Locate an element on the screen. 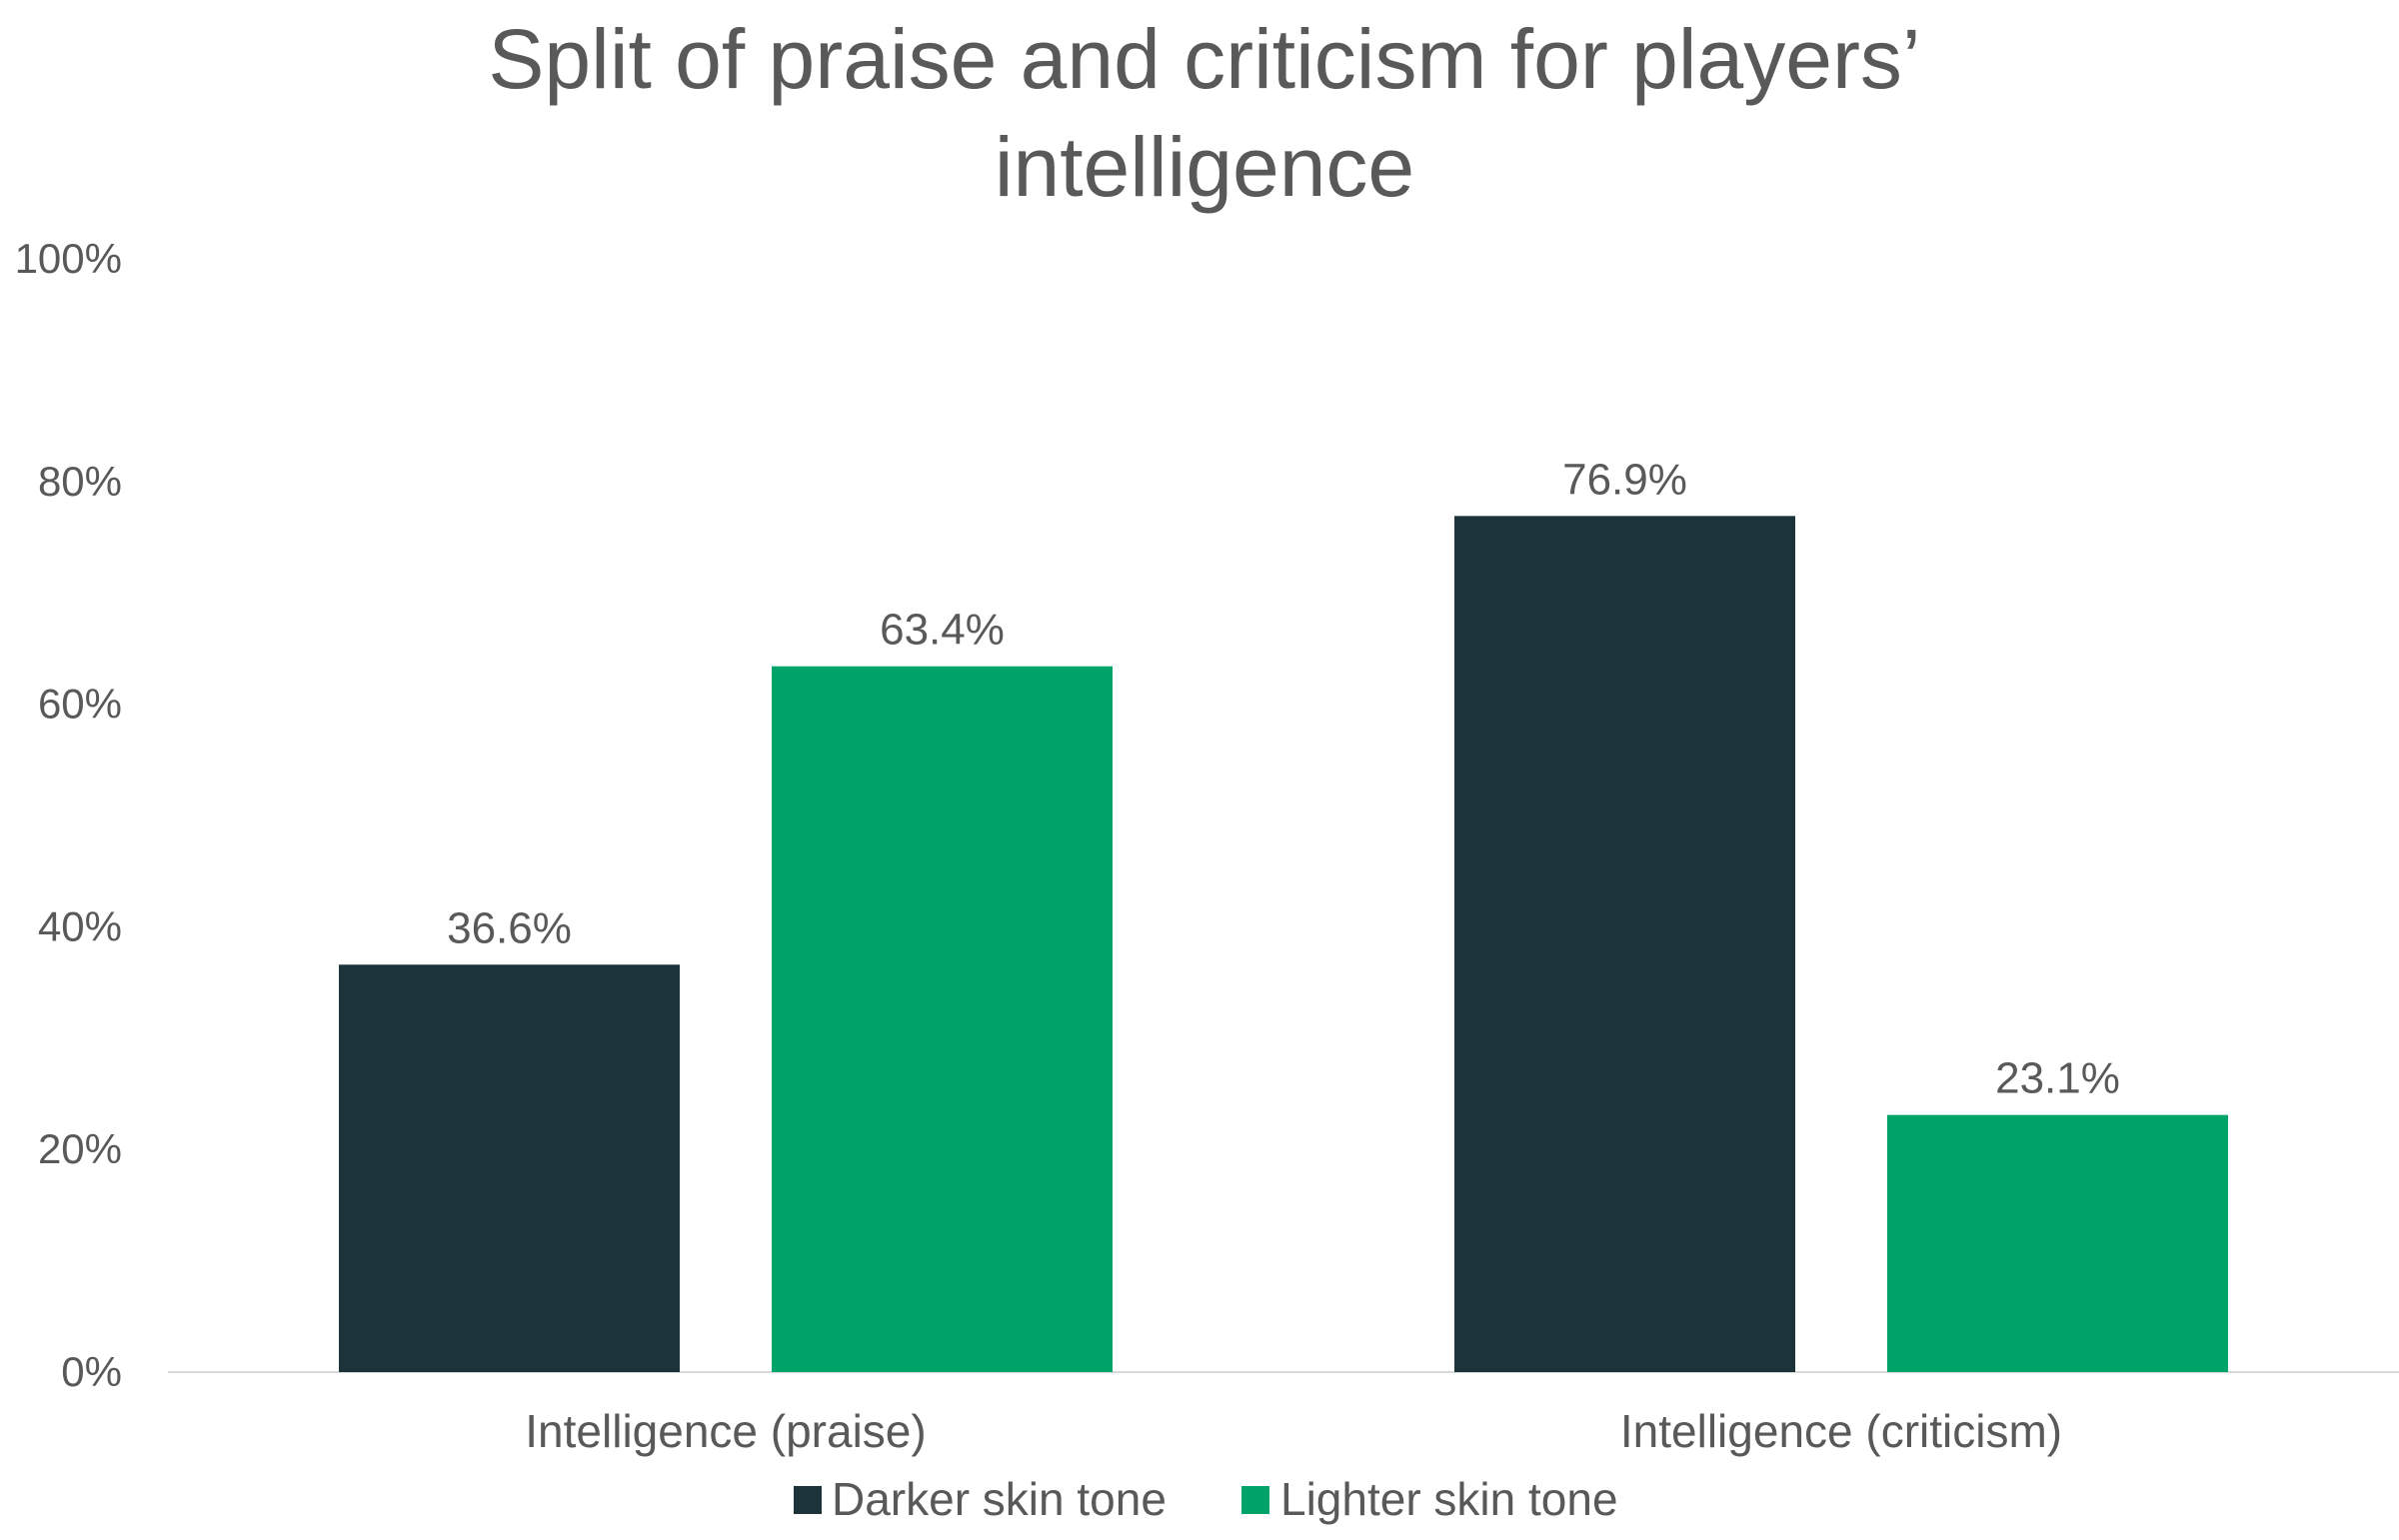  data-label: 23.1% is located at coordinates (2057, 1078).